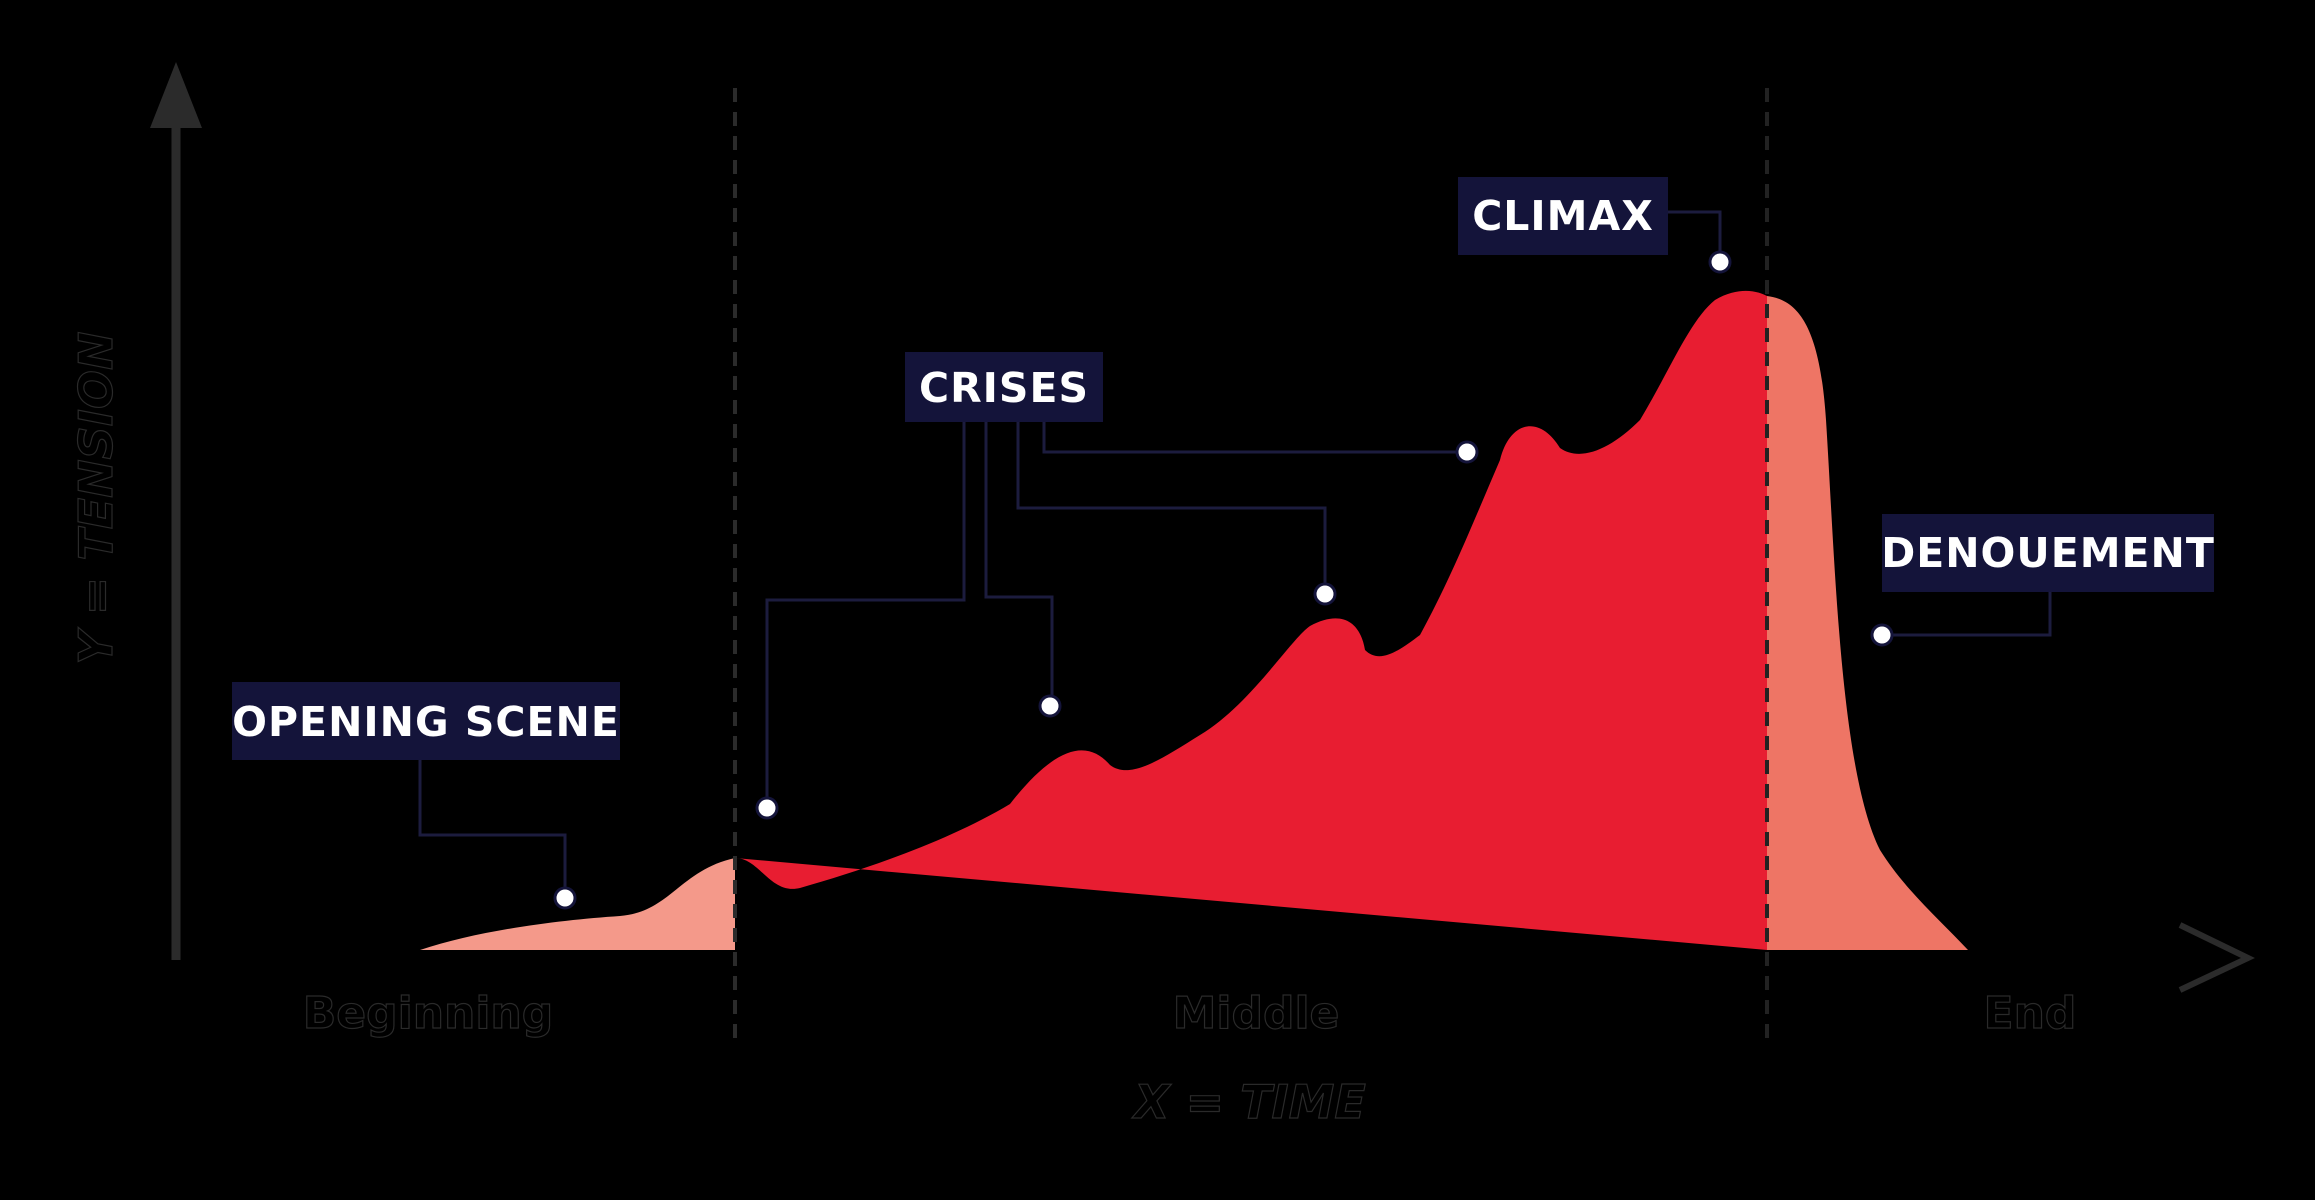 The width and height of the screenshot is (2315, 1200). Describe the element at coordinates (1720, 262) in the screenshot. I see `climax-marker` at that location.